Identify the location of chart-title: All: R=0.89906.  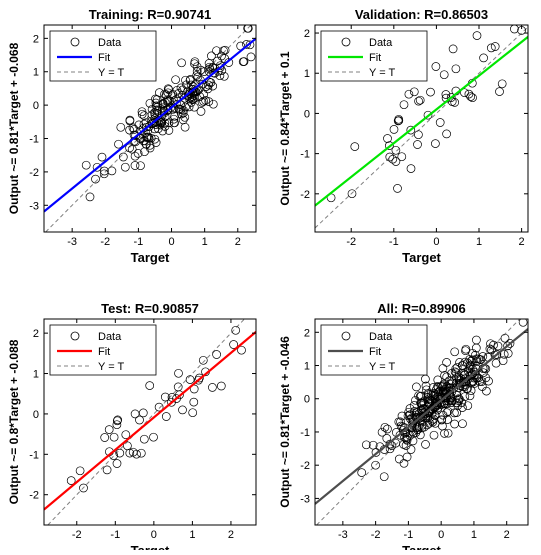
(421, 308).